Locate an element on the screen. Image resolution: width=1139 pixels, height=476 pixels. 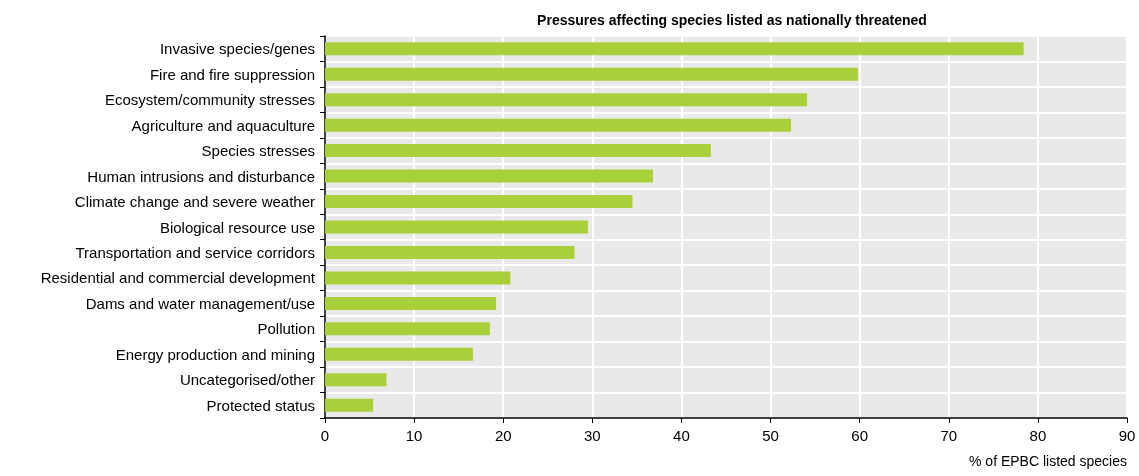
y-tick-label: Ecosystem/community stresses is located at coordinates (209, 100).